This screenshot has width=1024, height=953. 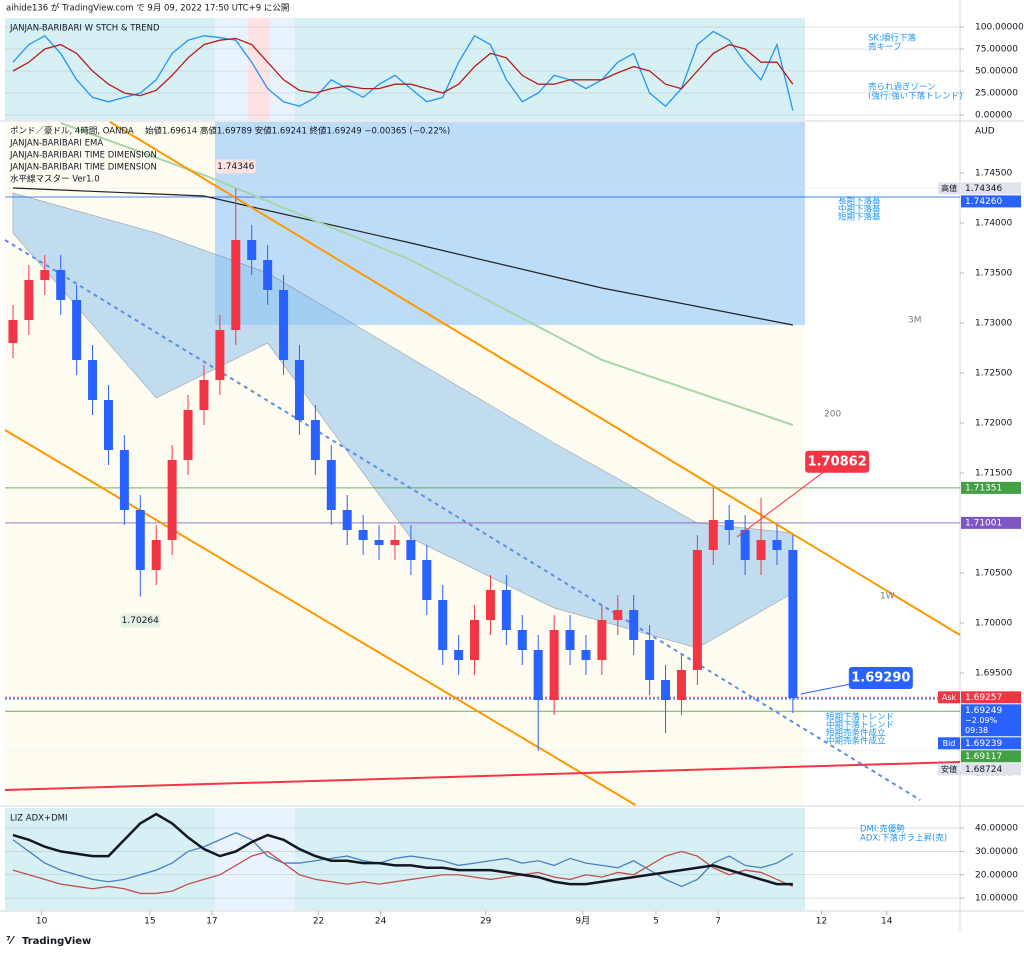 I want to click on price-tag-label: 1.69117, so click(x=983, y=757).